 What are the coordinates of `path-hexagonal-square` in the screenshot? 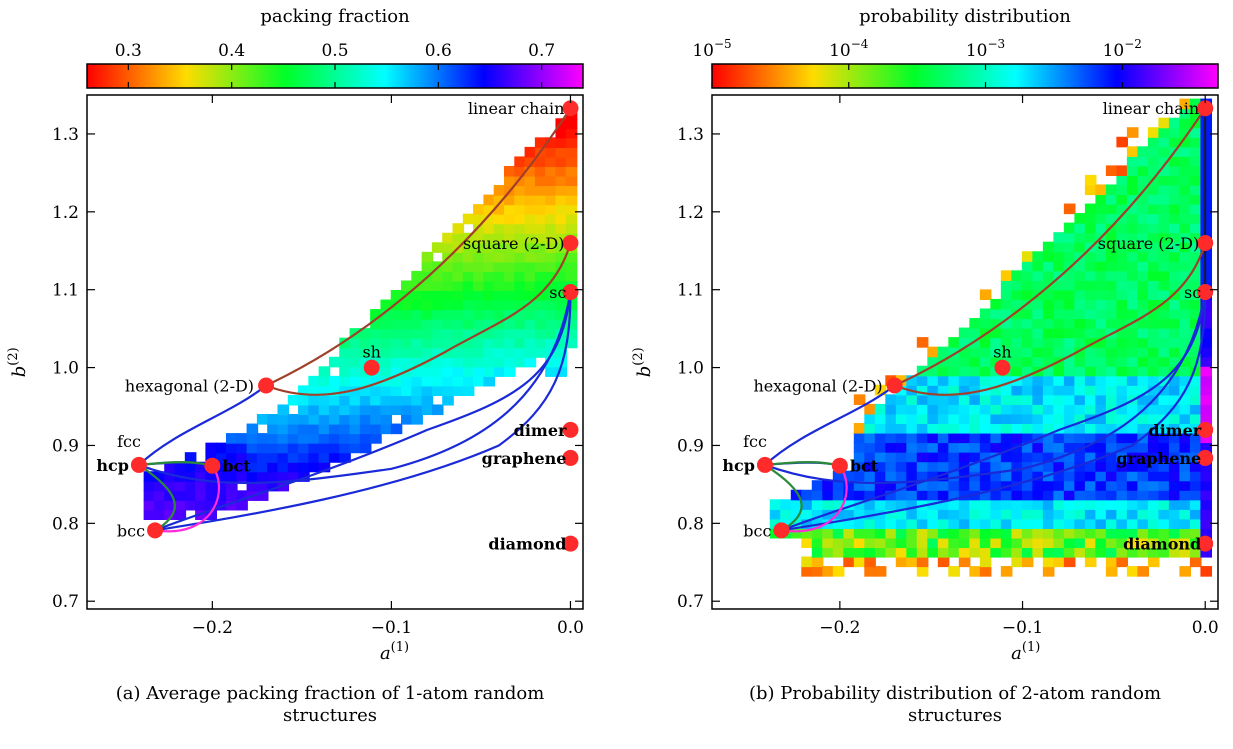 It's located at (1050, 319).